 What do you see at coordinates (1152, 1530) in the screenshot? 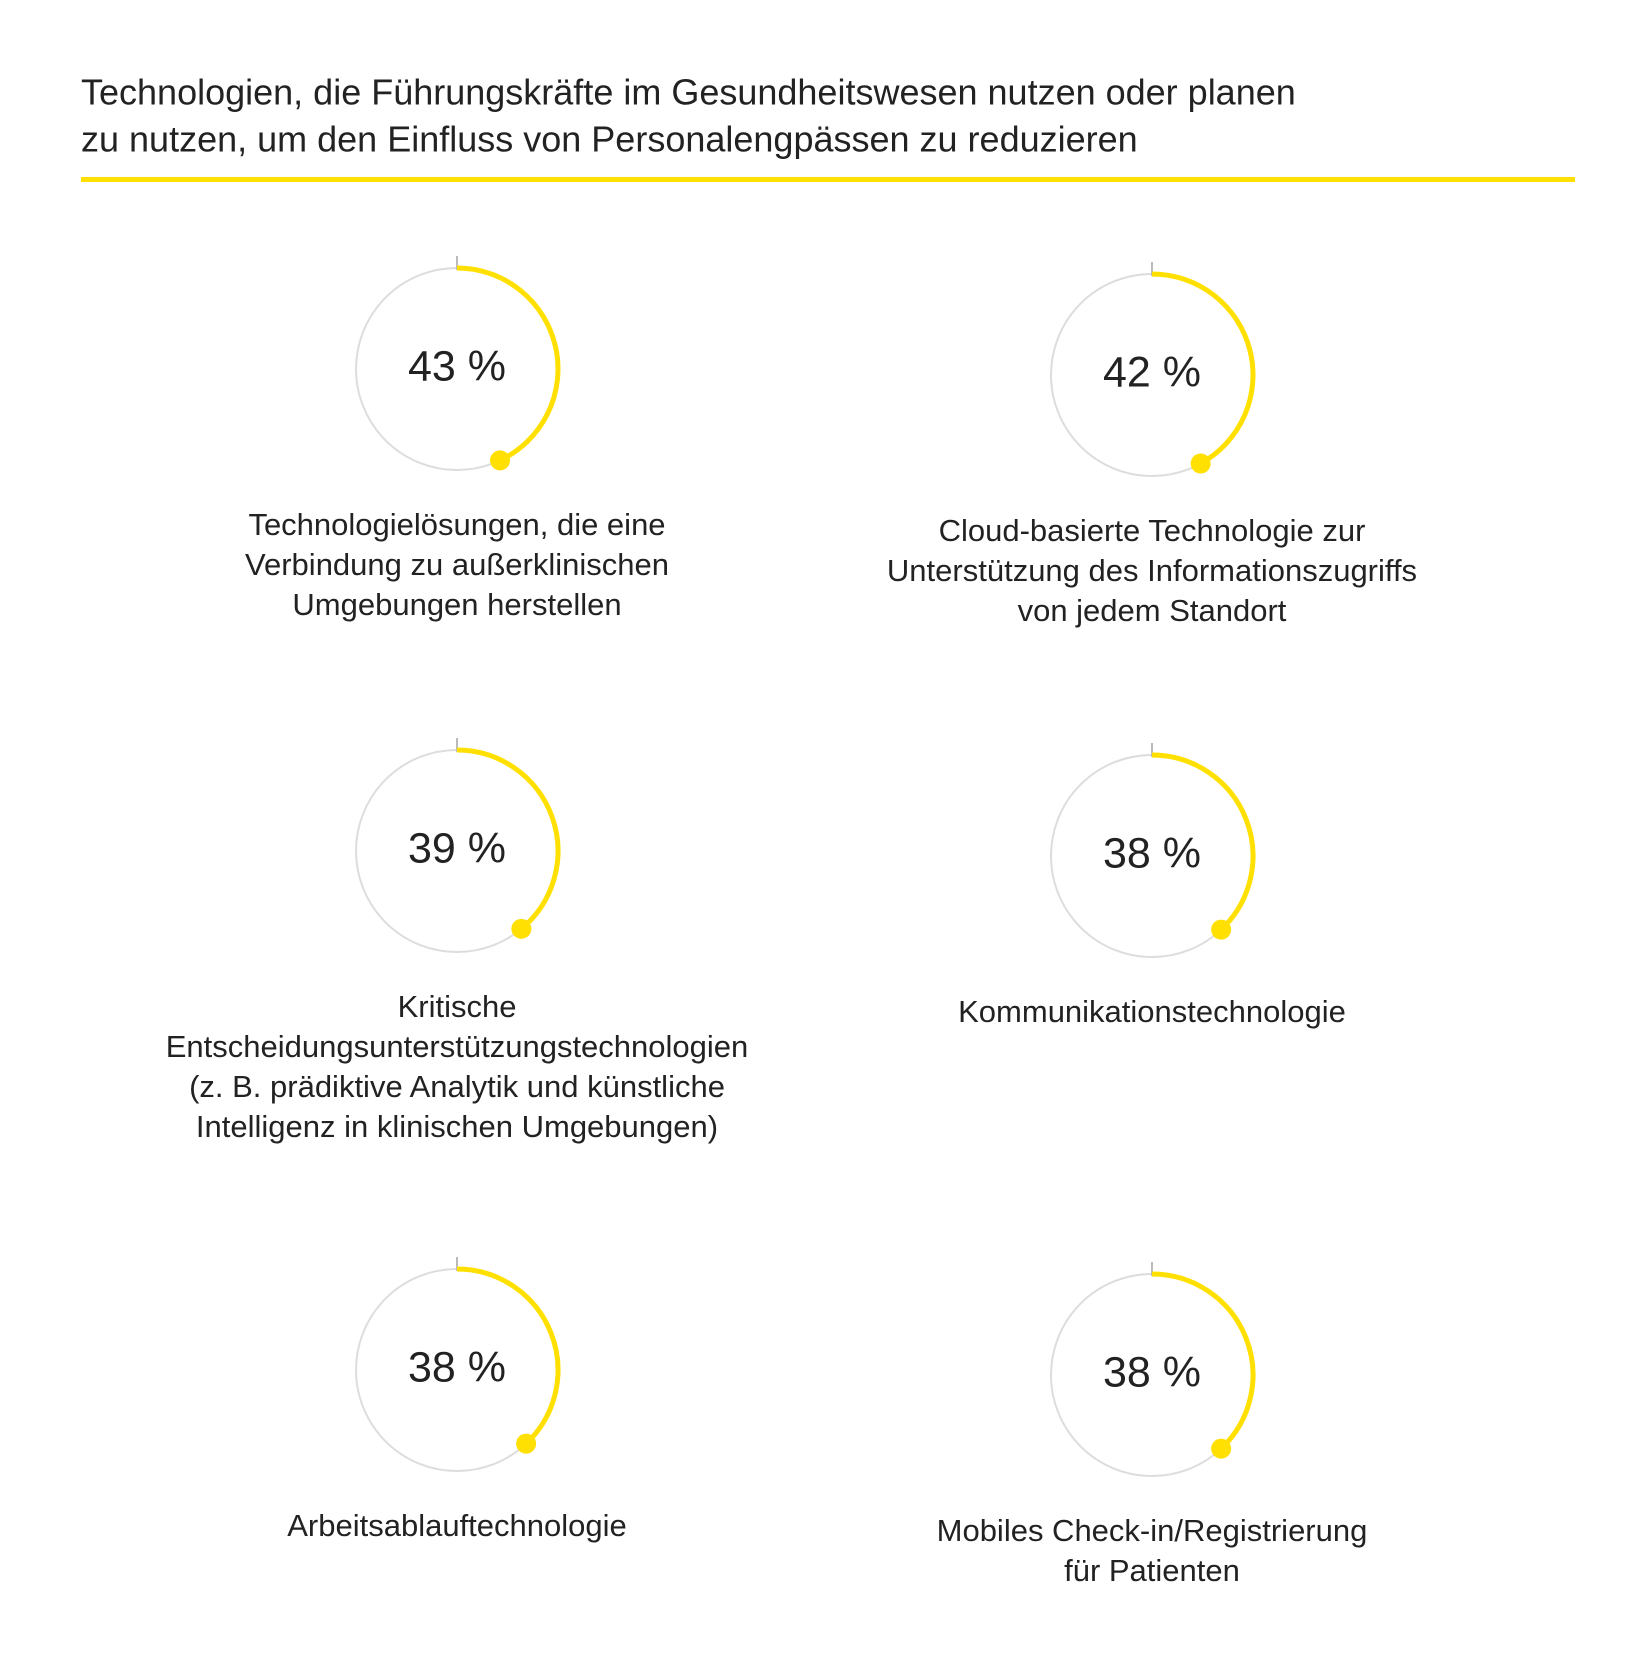
I see `category-label: Mobiles Check-in/Registrierung` at bounding box center [1152, 1530].